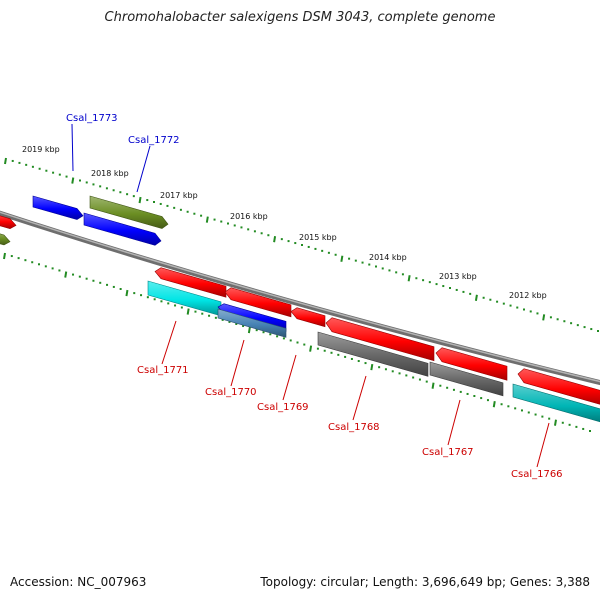 This screenshot has height=600, width=600. I want to click on gene-label: Csal_1772, so click(154, 140).